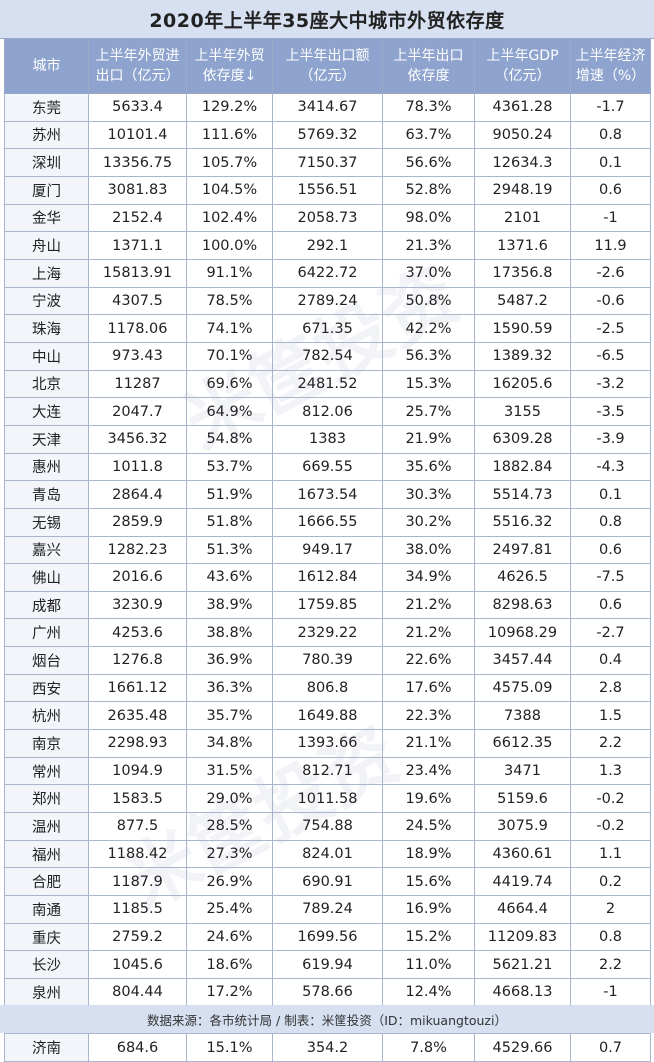 Image resolution: width=654 pixels, height=1062 pixels. I want to click on gdp-cell: 5516.32, so click(522, 522).